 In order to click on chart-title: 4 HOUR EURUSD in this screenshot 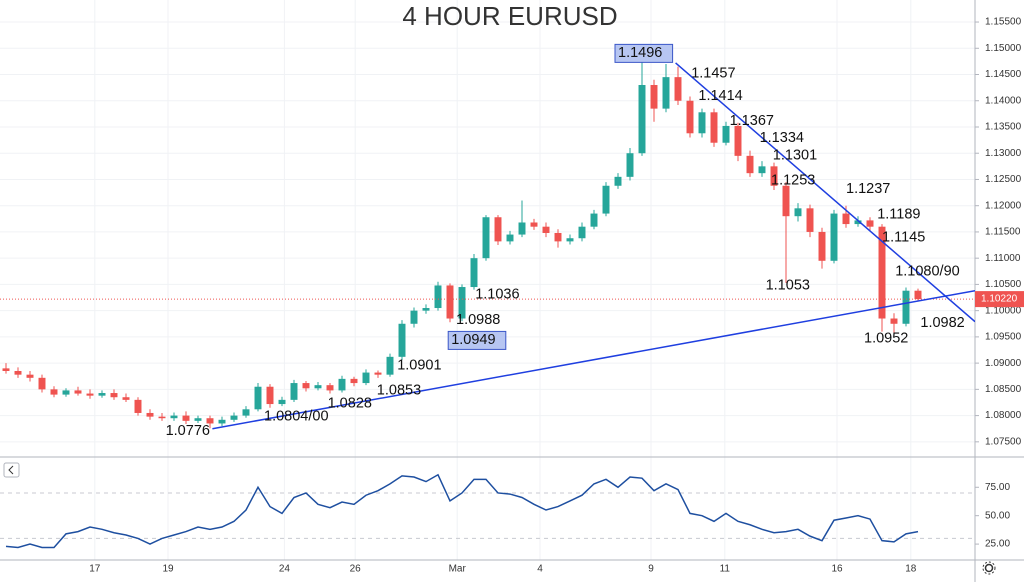, I will do `click(509, 16)`.